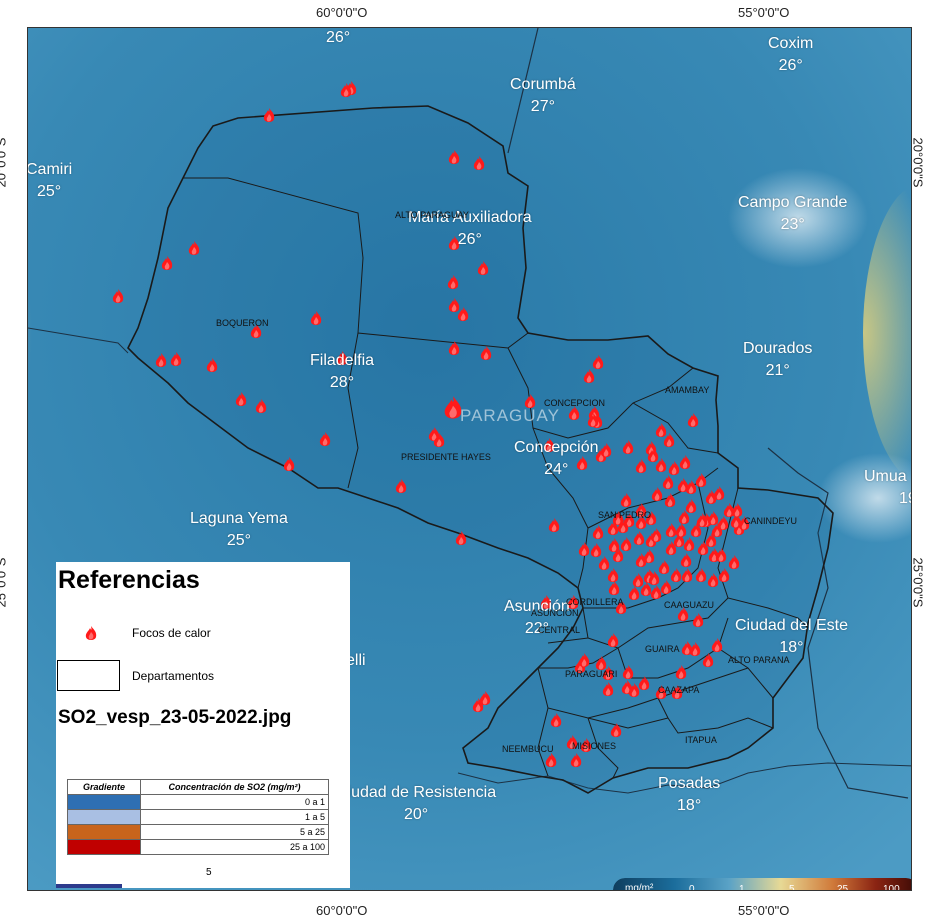 Image resolution: width=943 pixels, height=921 pixels. I want to click on colorbar-tick: 0, so click(692, 887).